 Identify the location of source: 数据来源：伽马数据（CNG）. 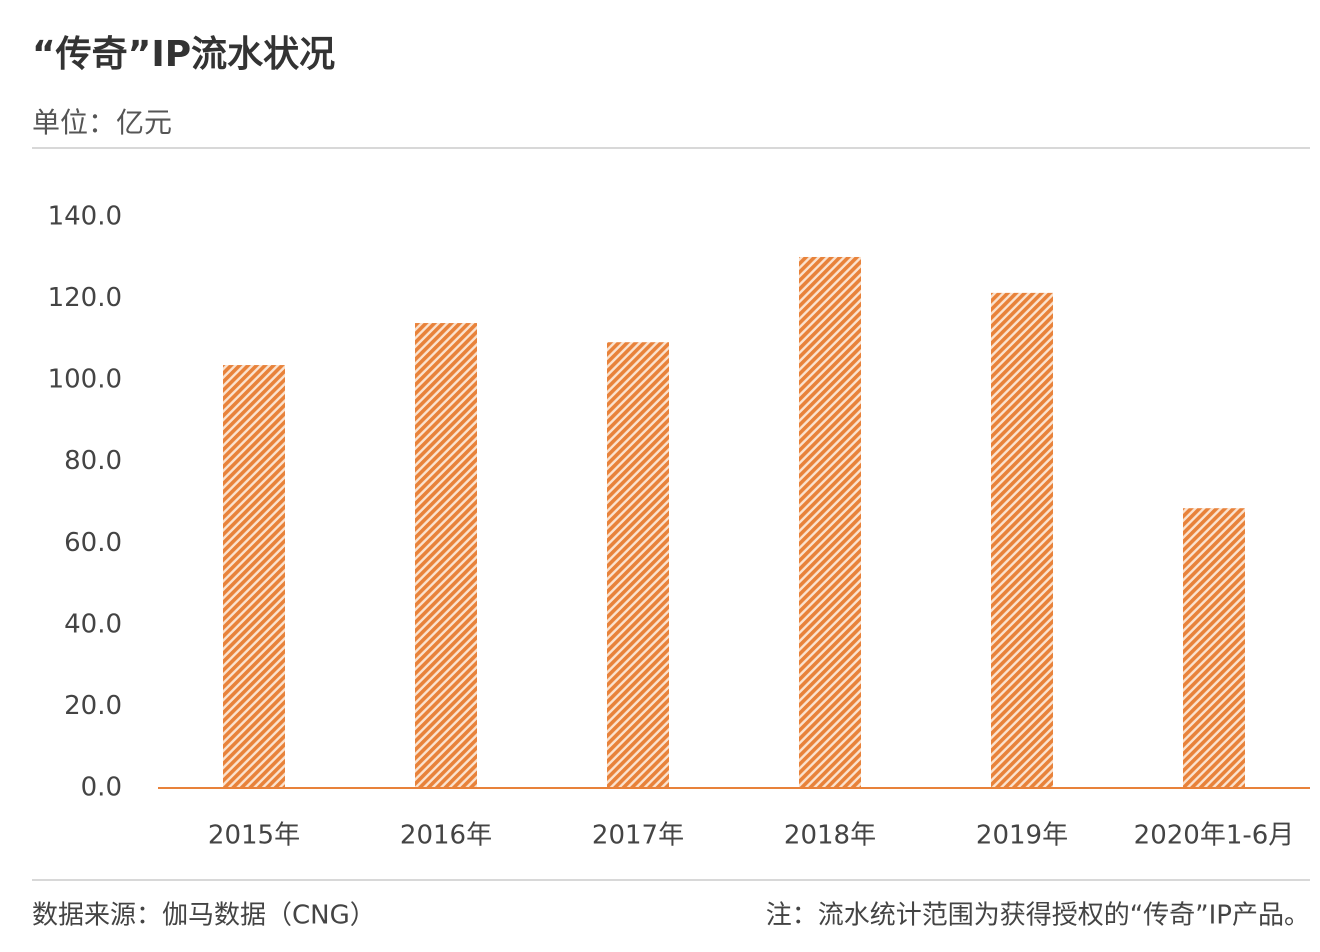
(204, 916).